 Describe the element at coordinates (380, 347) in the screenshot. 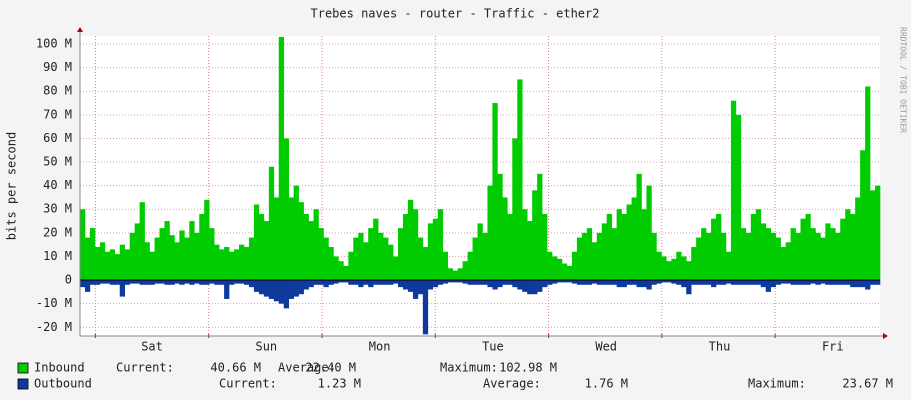

I see `x-tick-label: Mon` at that location.